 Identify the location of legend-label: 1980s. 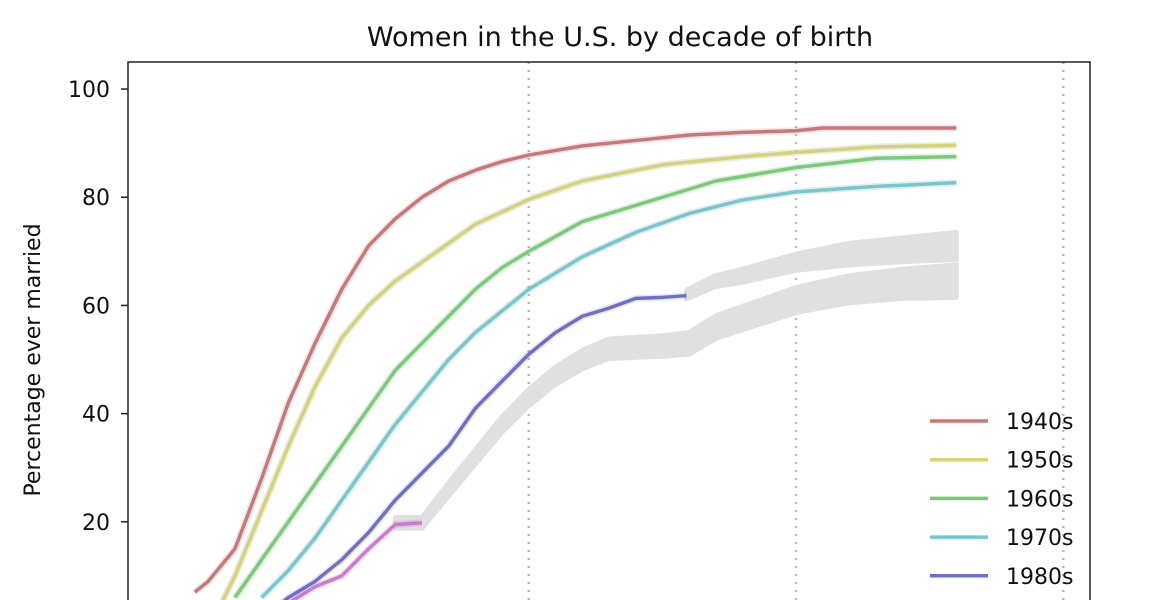
(1039, 577).